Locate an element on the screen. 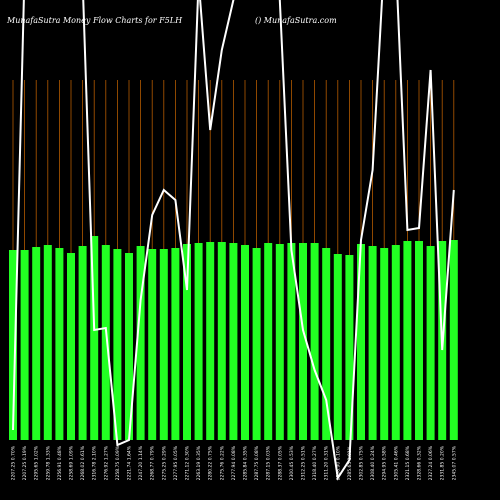 The width and height of the screenshot is (500, 500). x-tick-label: 2247.20 1.14% is located at coordinates (141, 462).